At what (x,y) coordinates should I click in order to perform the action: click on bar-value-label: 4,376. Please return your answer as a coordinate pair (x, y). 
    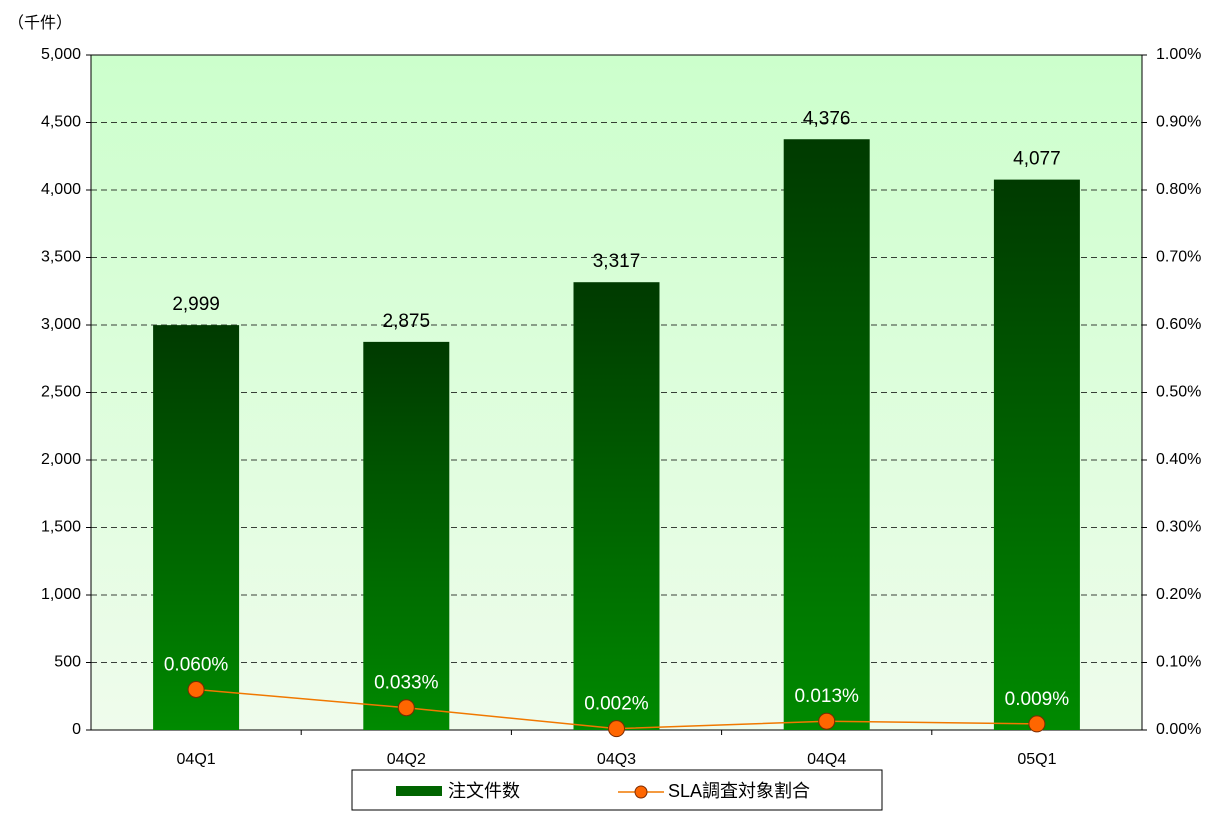
    Looking at the image, I should click on (827, 118).